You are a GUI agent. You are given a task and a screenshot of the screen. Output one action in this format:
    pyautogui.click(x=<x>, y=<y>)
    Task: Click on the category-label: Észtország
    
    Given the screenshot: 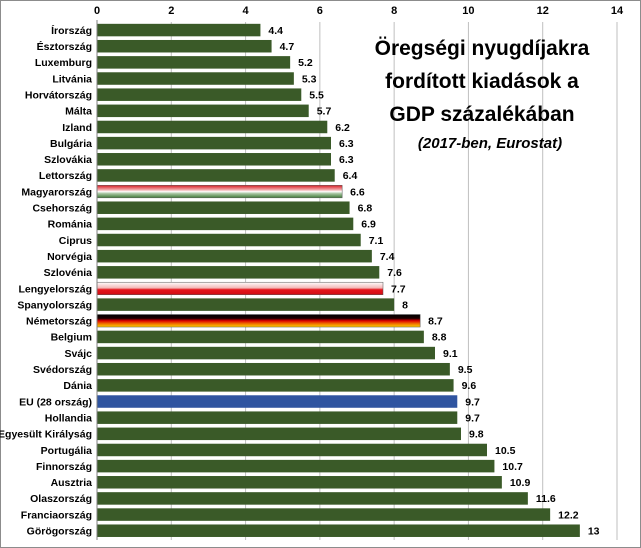 What is the action you would take?
    pyautogui.click(x=64, y=46)
    